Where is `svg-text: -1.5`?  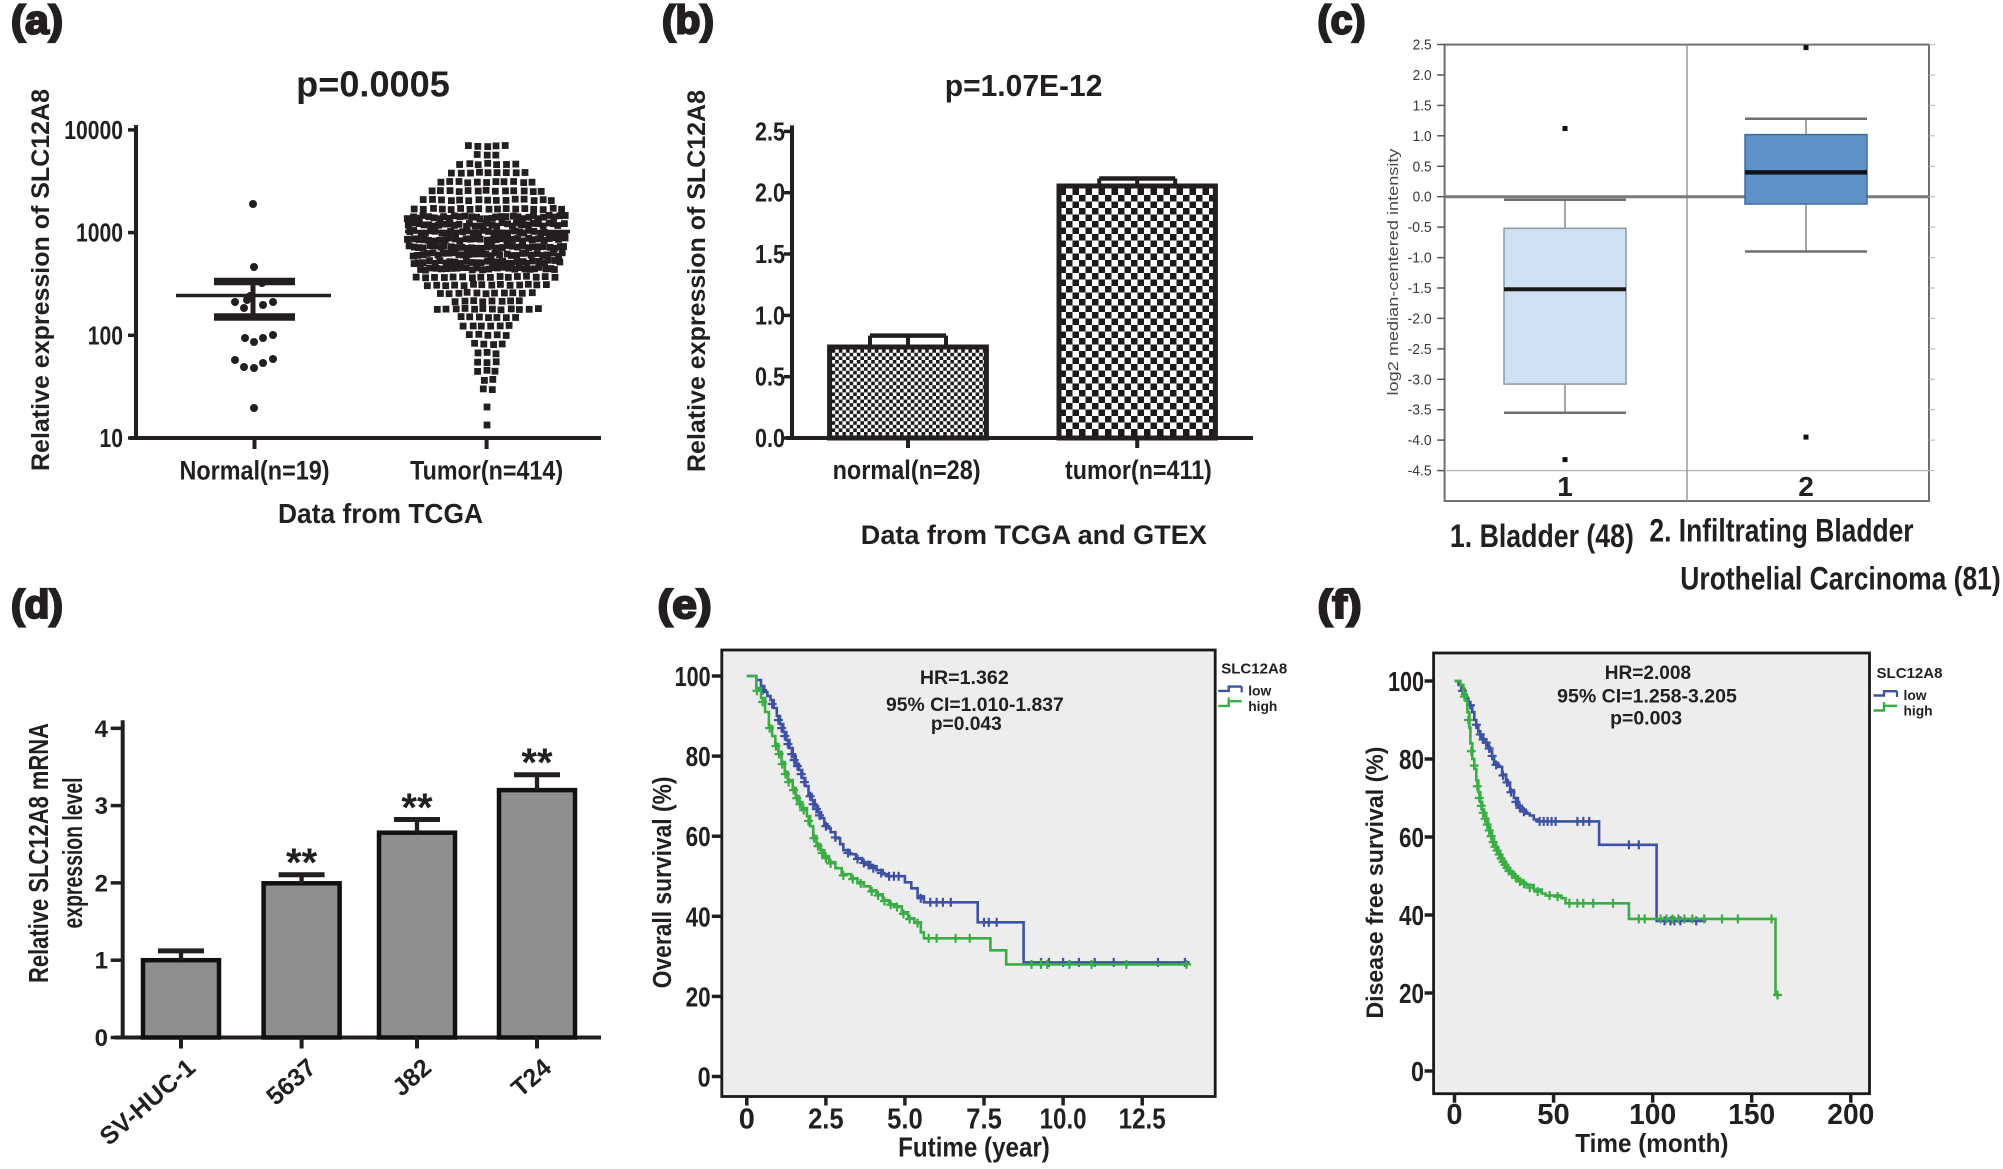 svg-text: -1.5 is located at coordinates (1420, 288).